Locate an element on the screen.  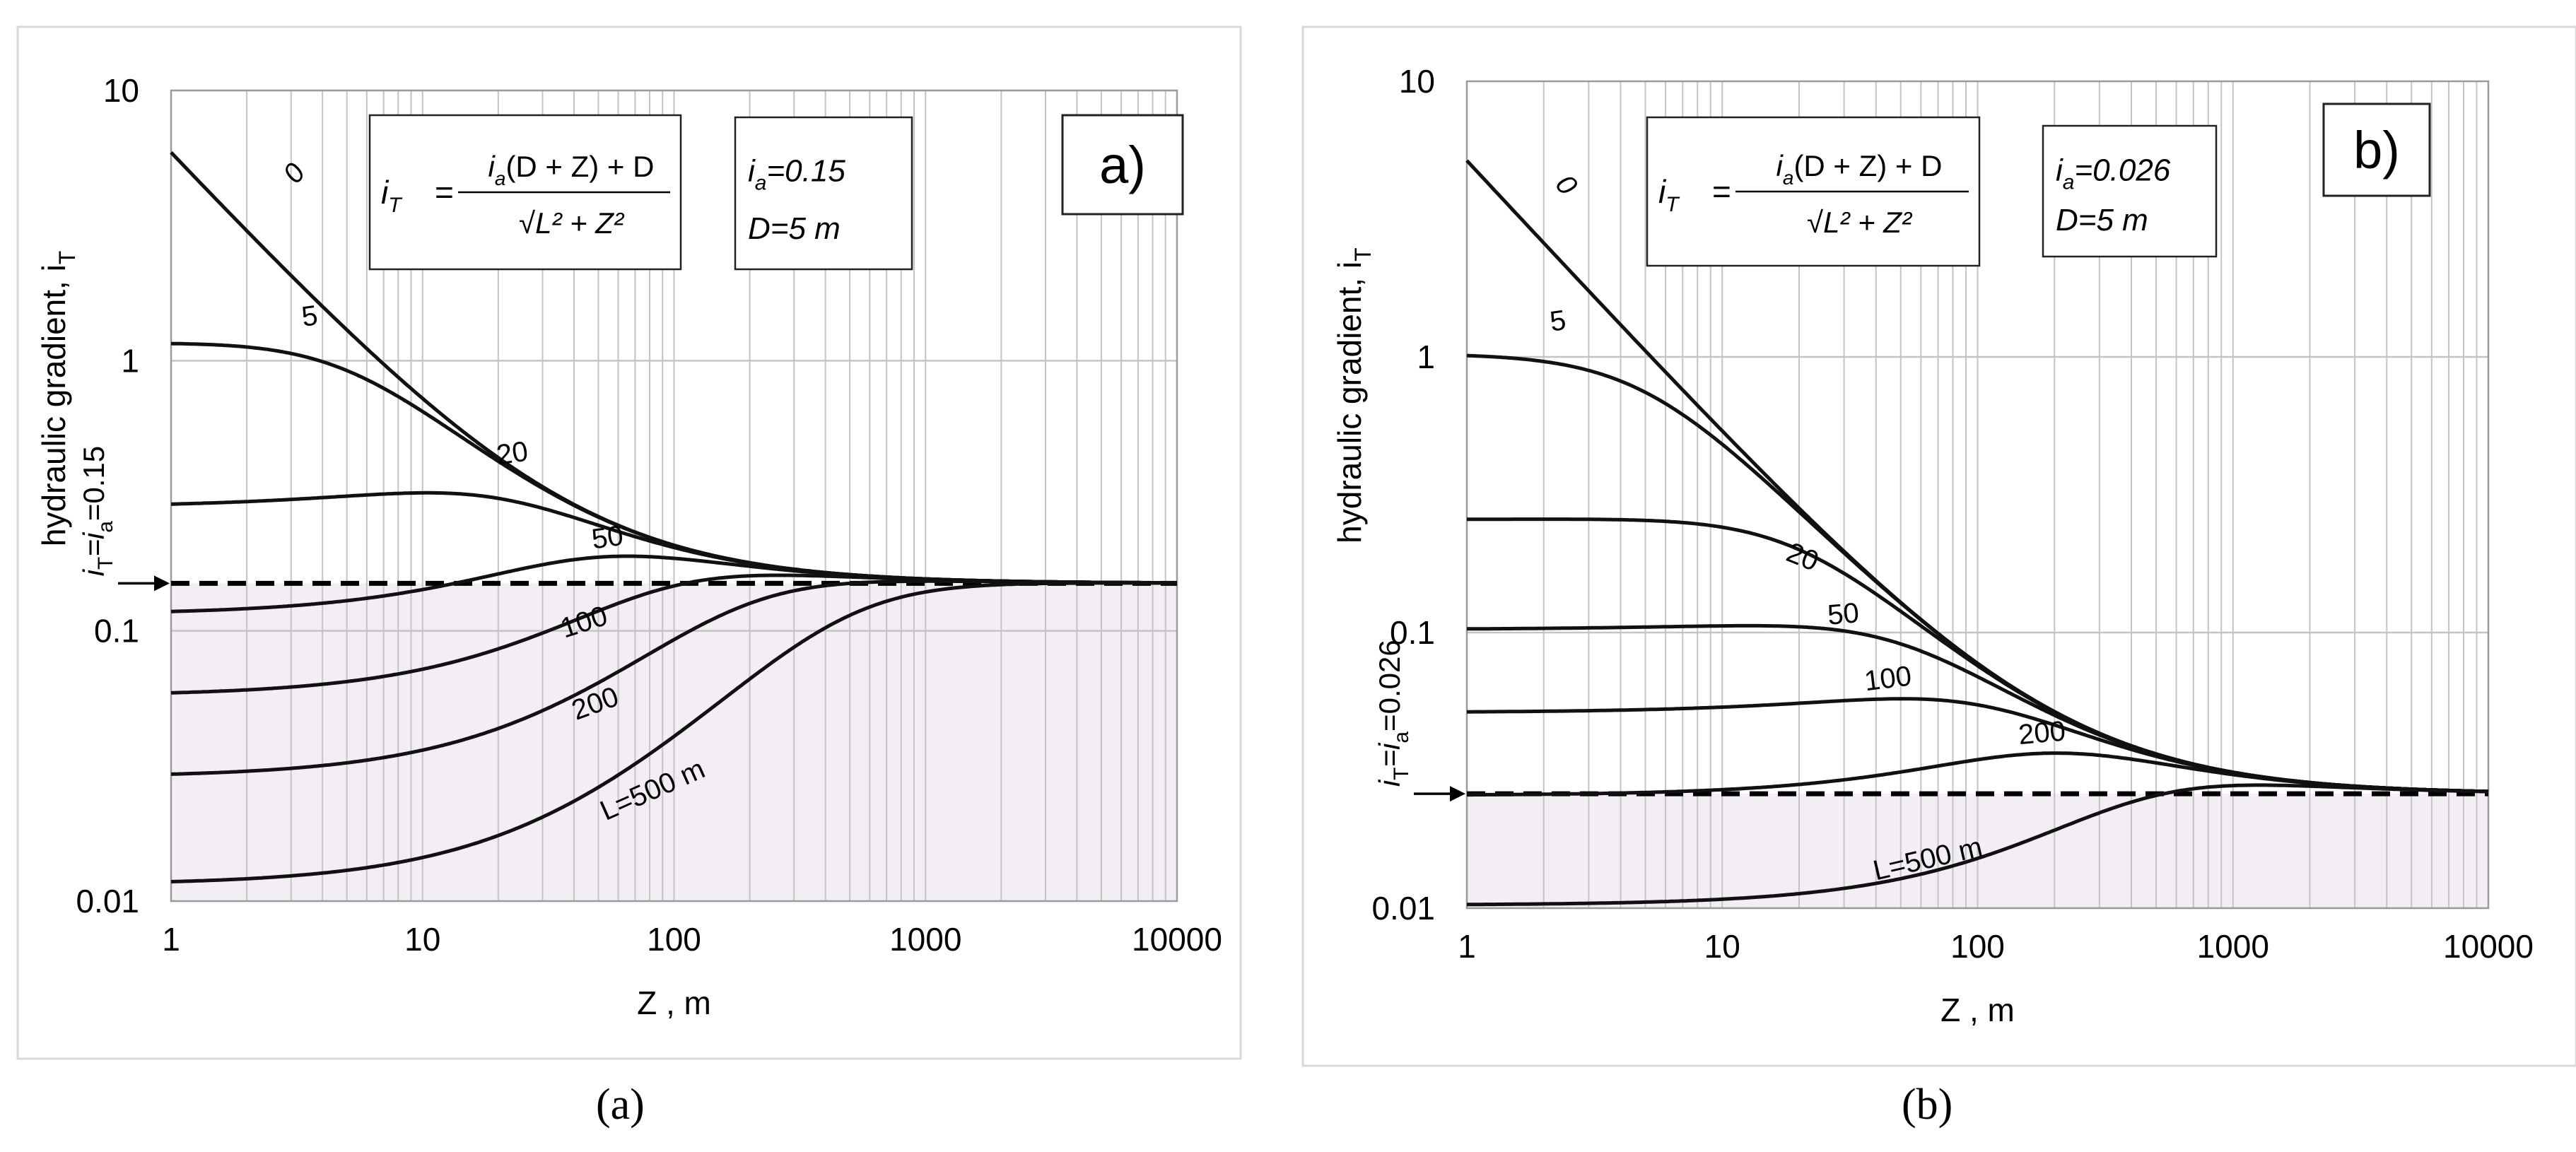
series-label-L20: 20 is located at coordinates (512, 453).